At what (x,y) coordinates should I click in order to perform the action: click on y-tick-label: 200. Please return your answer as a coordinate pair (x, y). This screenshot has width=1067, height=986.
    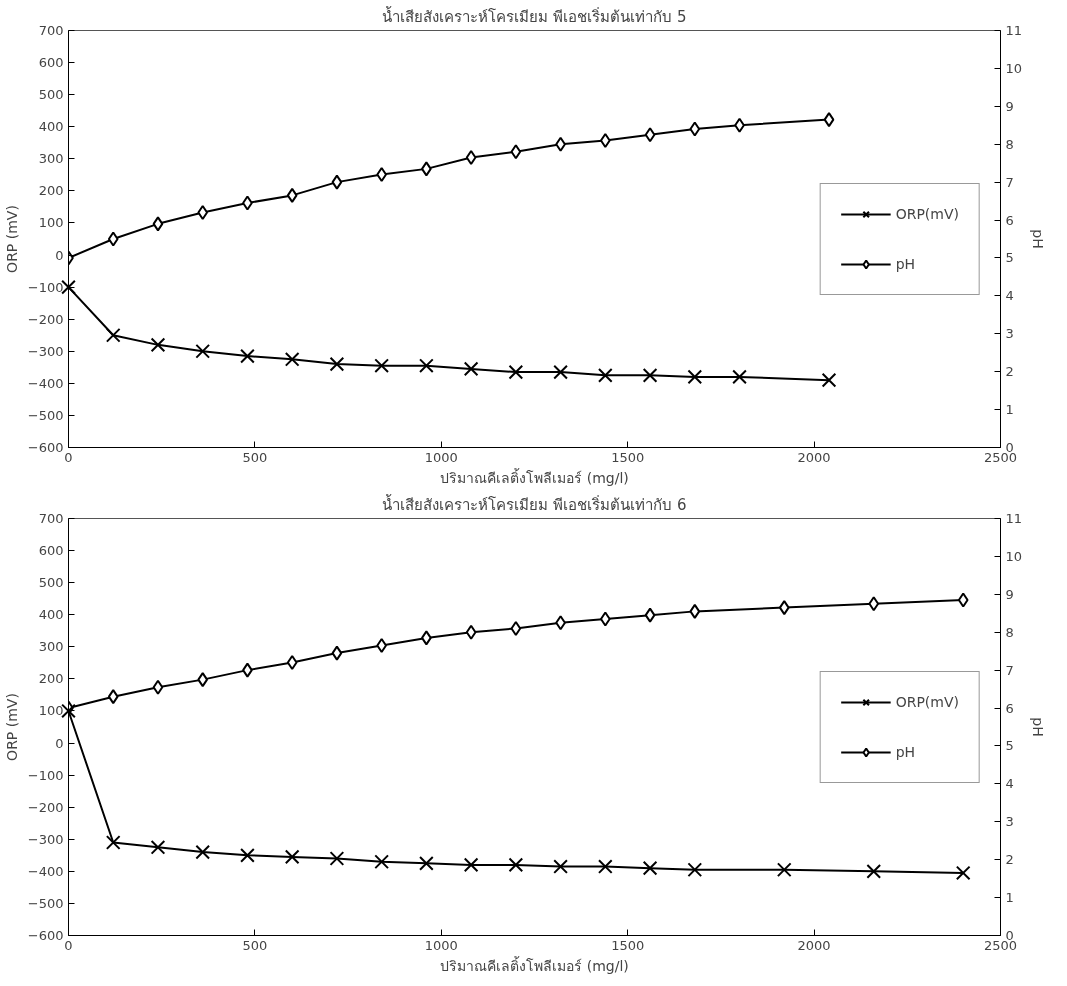
    Looking at the image, I should click on (51, 191).